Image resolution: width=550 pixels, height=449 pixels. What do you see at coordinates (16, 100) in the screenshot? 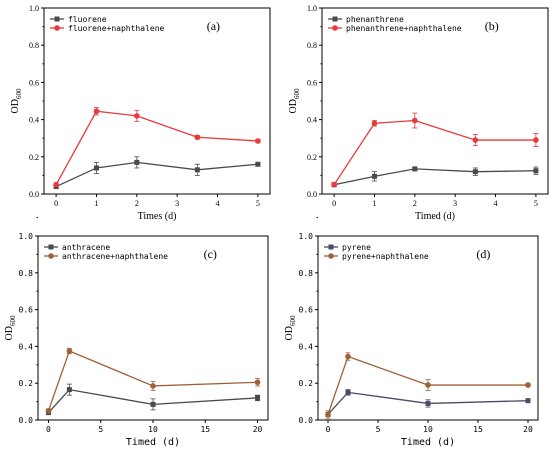
I see `panel-1-y-axis-label: OD600` at bounding box center [16, 100].